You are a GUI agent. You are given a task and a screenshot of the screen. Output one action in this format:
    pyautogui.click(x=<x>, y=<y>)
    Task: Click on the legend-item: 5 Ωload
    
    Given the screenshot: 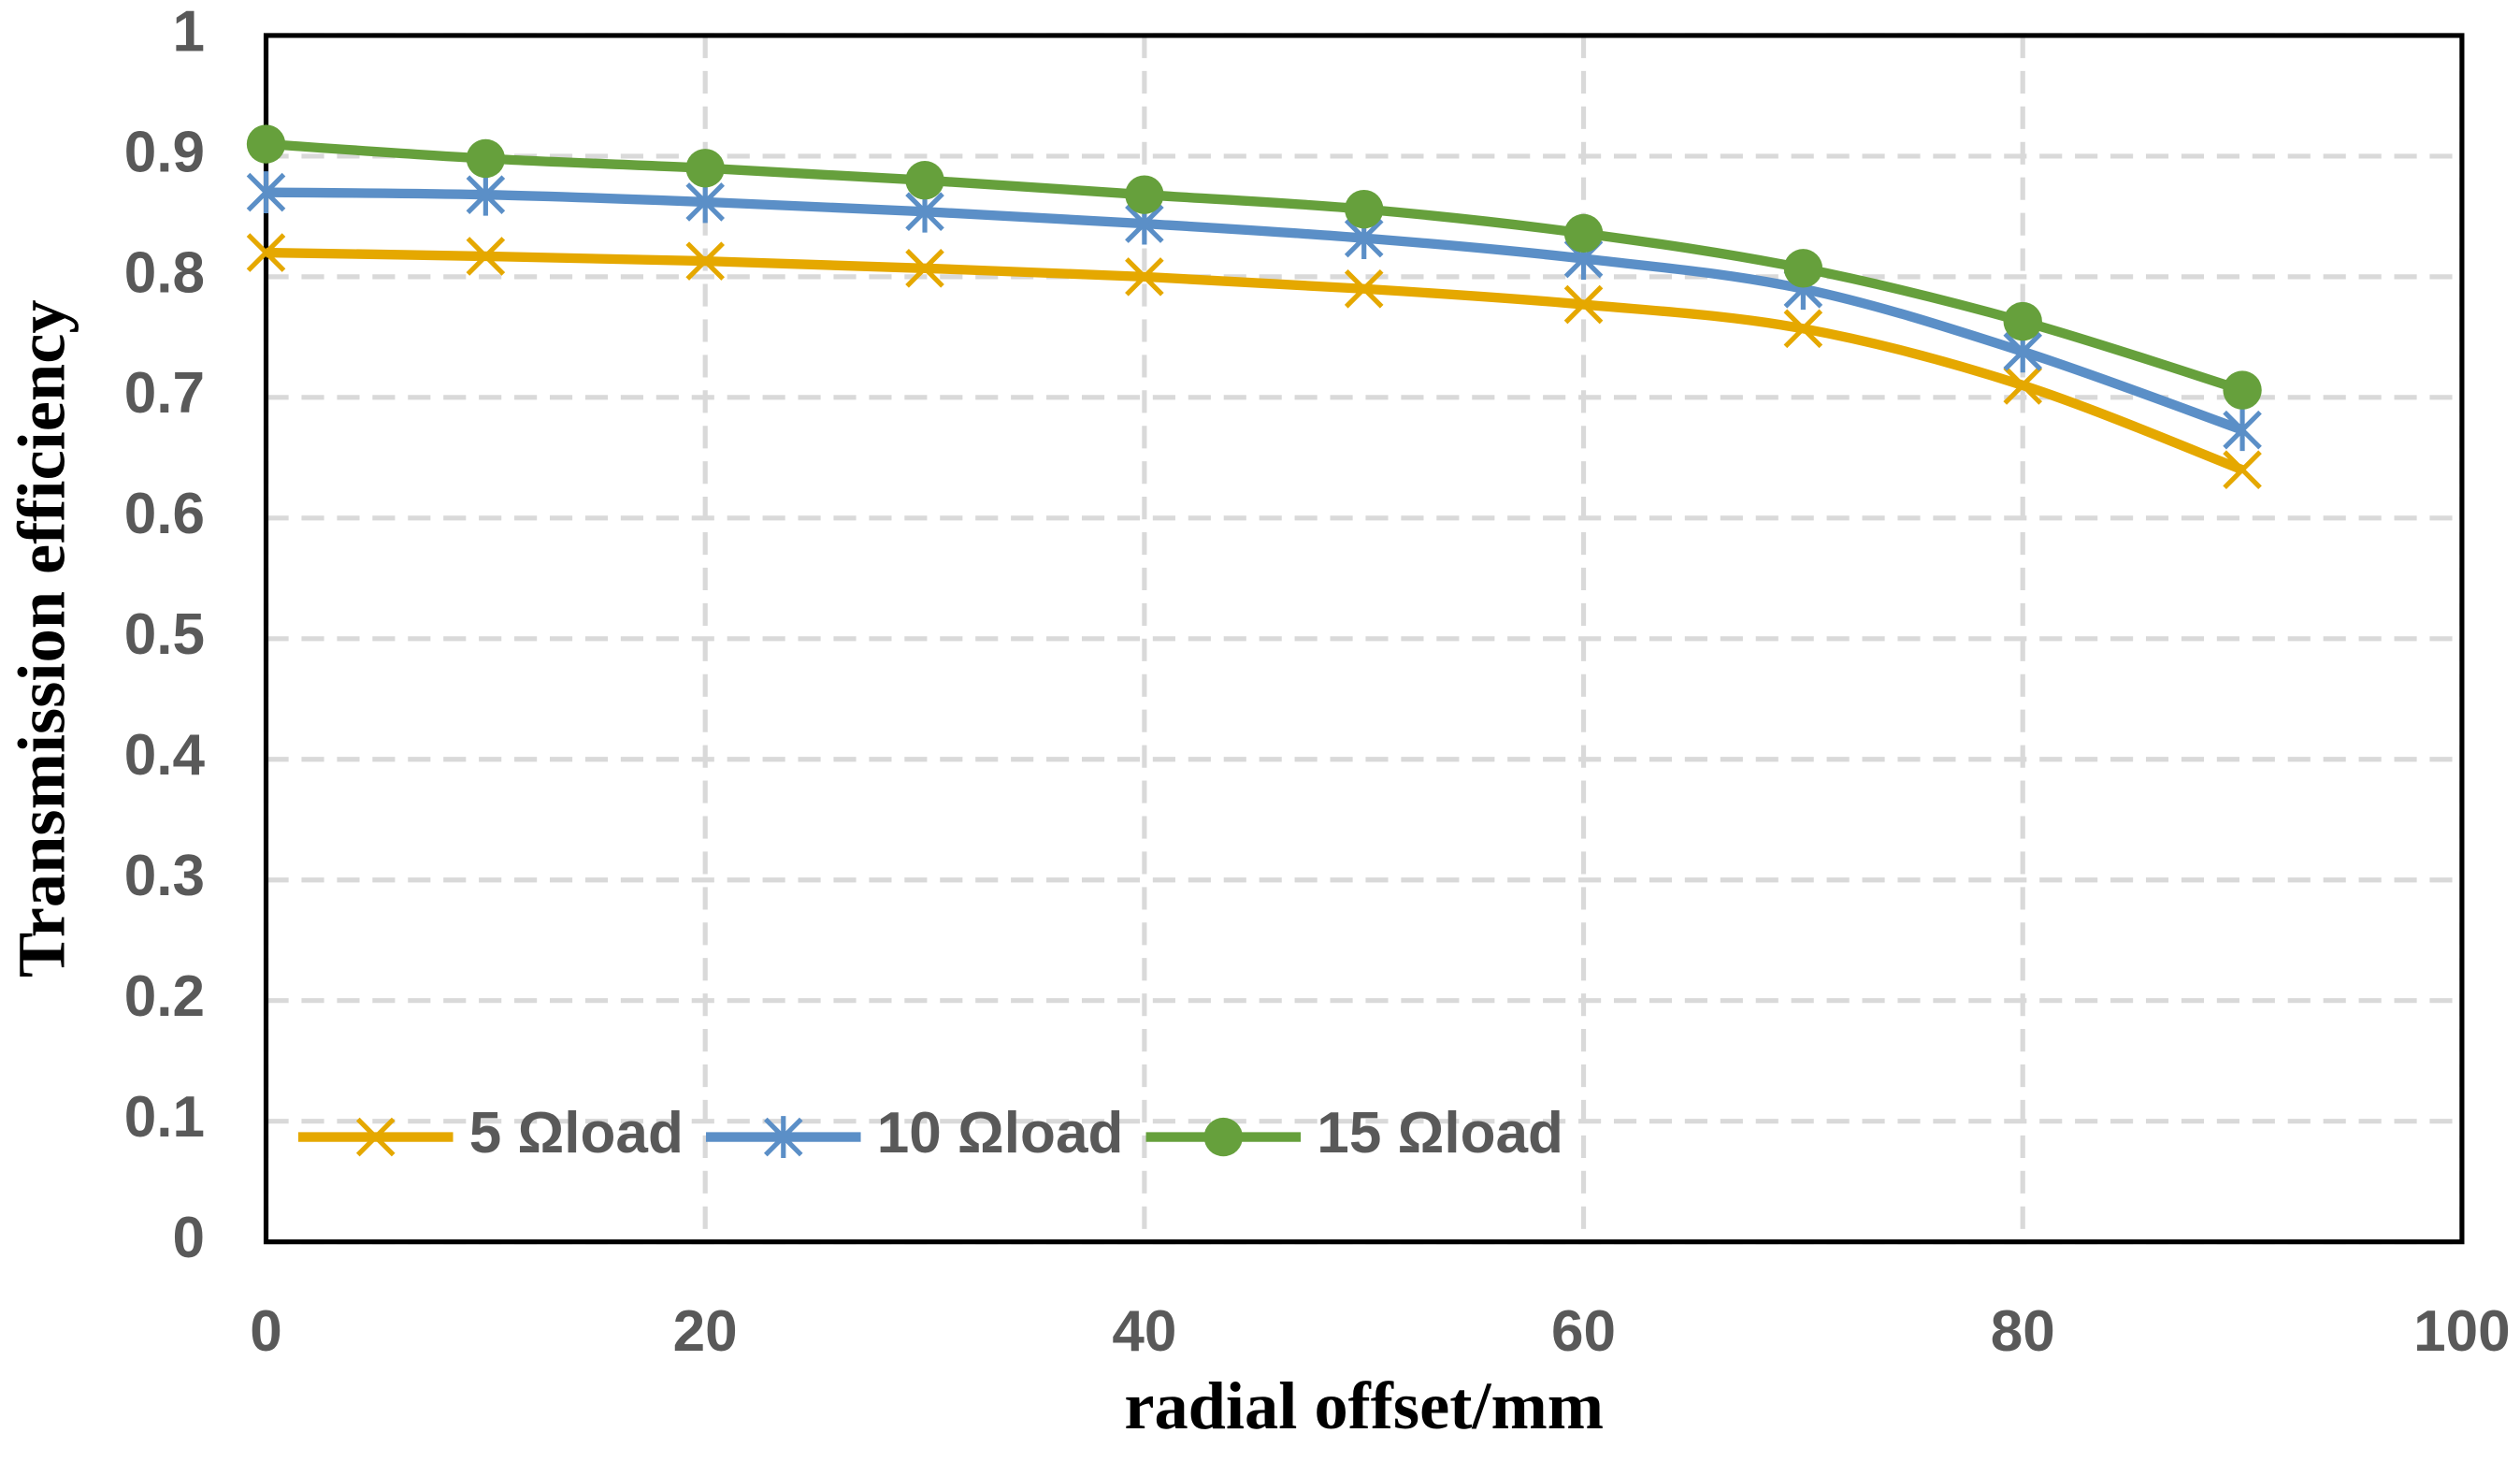 What is the action you would take?
    pyautogui.click(x=491, y=1133)
    